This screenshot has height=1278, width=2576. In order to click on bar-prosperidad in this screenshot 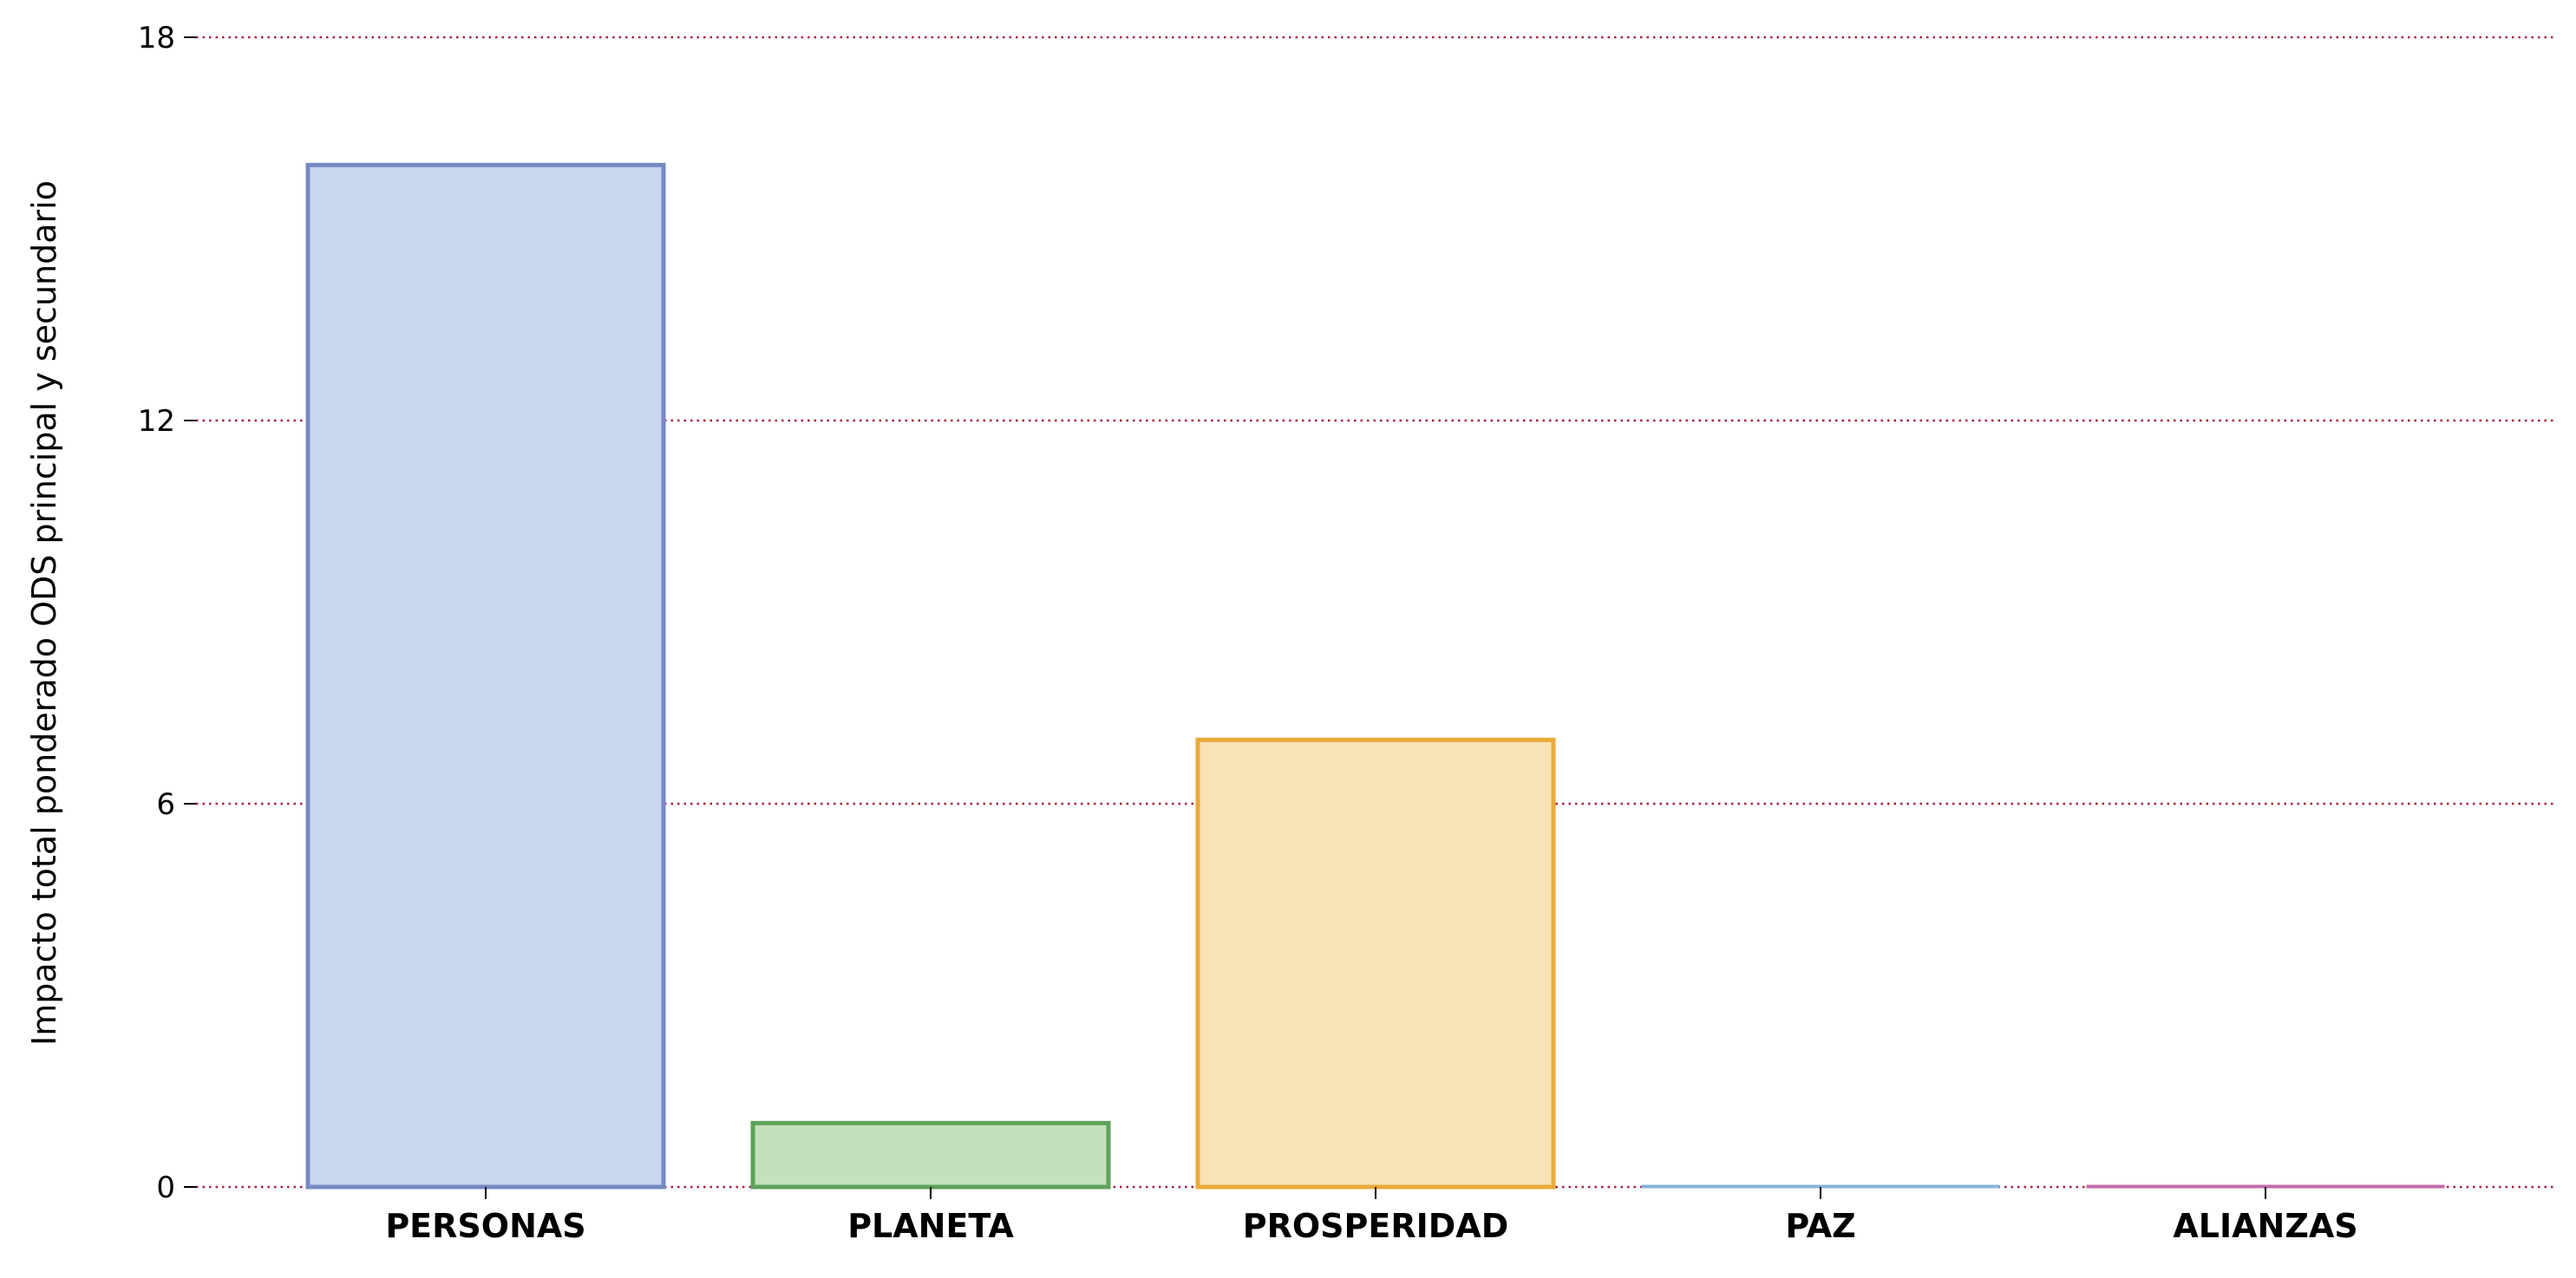, I will do `click(1375, 964)`.